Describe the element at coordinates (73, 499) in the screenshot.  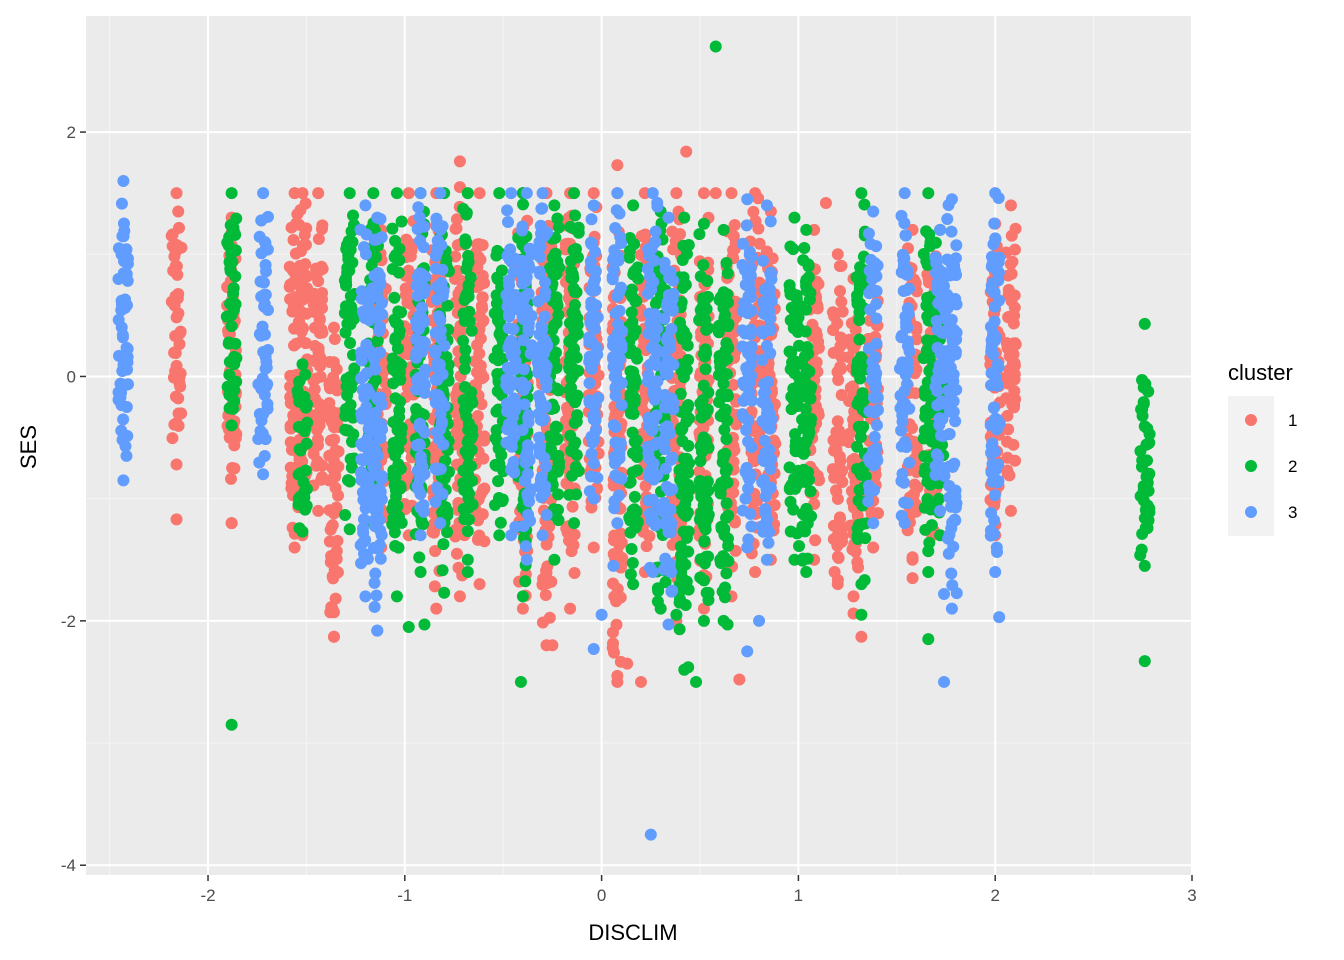
I see `y-axis: -4-202` at that location.